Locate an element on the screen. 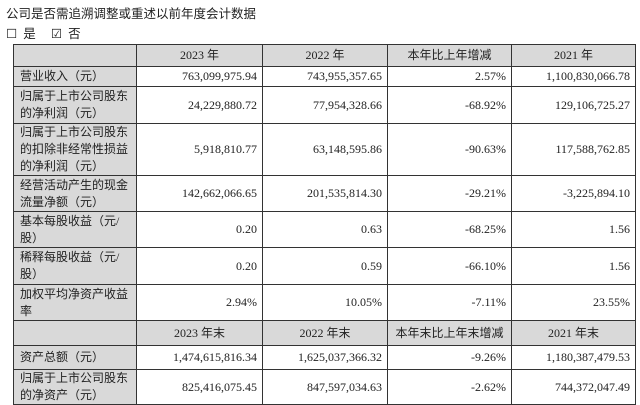  cell-value: 1,625,037,366.32 is located at coordinates (325, 357).